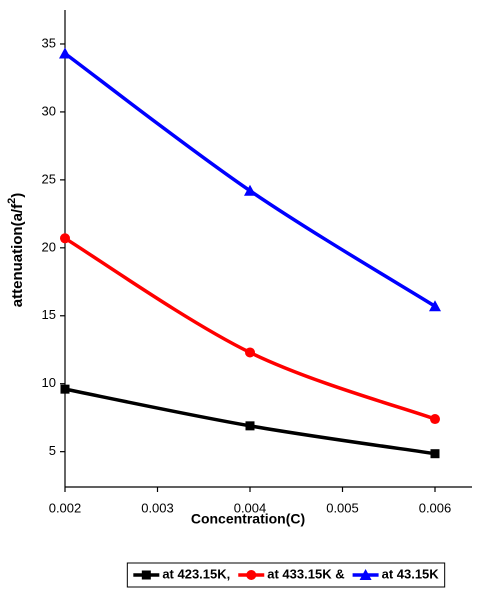 This screenshot has width=482, height=592. I want to click on y-tick-label: 10, so click(49, 382).